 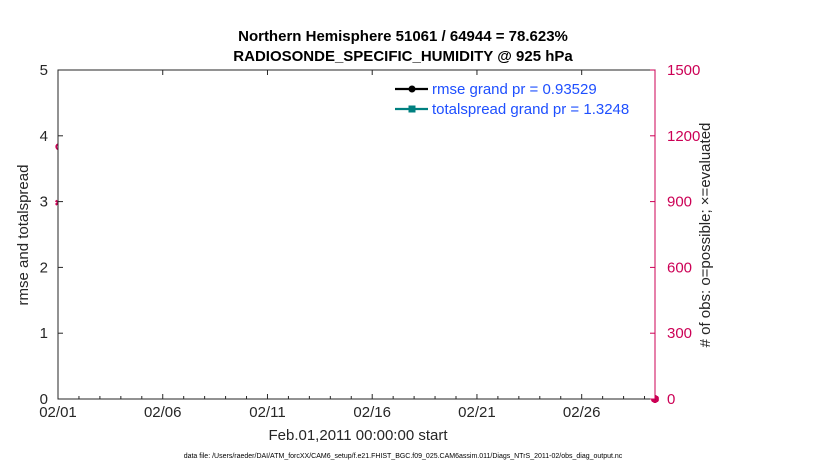 What do you see at coordinates (671, 399) in the screenshot?
I see `y-tick-label-right: 0` at bounding box center [671, 399].